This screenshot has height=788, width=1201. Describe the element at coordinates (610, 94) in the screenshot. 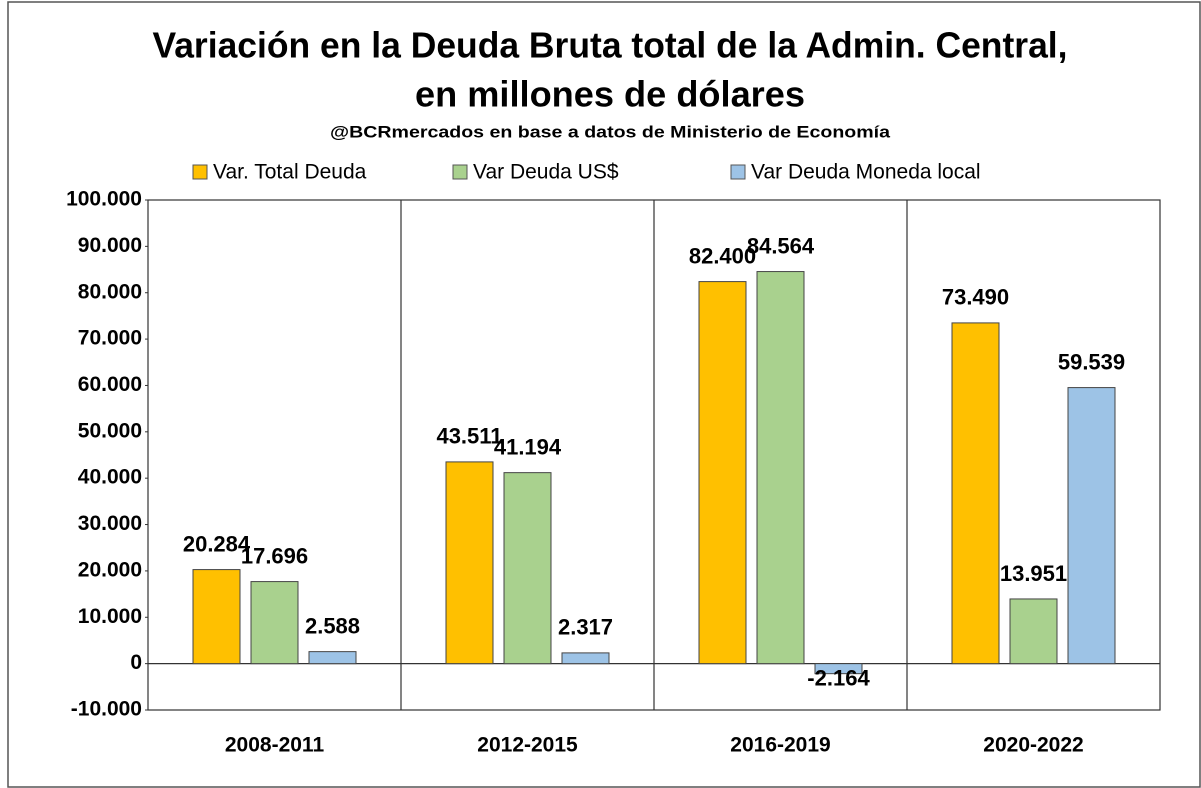

I see `chart-title: en millones de dólares` at that location.